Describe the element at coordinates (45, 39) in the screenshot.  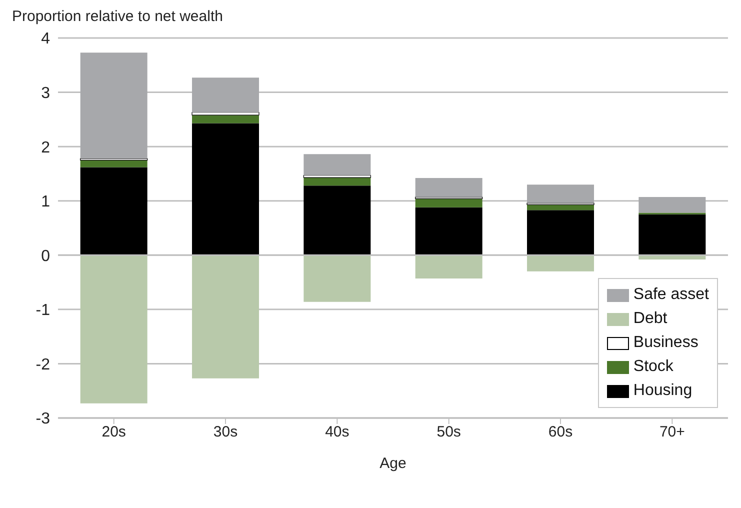
I see `y-tick-label: 4` at that location.